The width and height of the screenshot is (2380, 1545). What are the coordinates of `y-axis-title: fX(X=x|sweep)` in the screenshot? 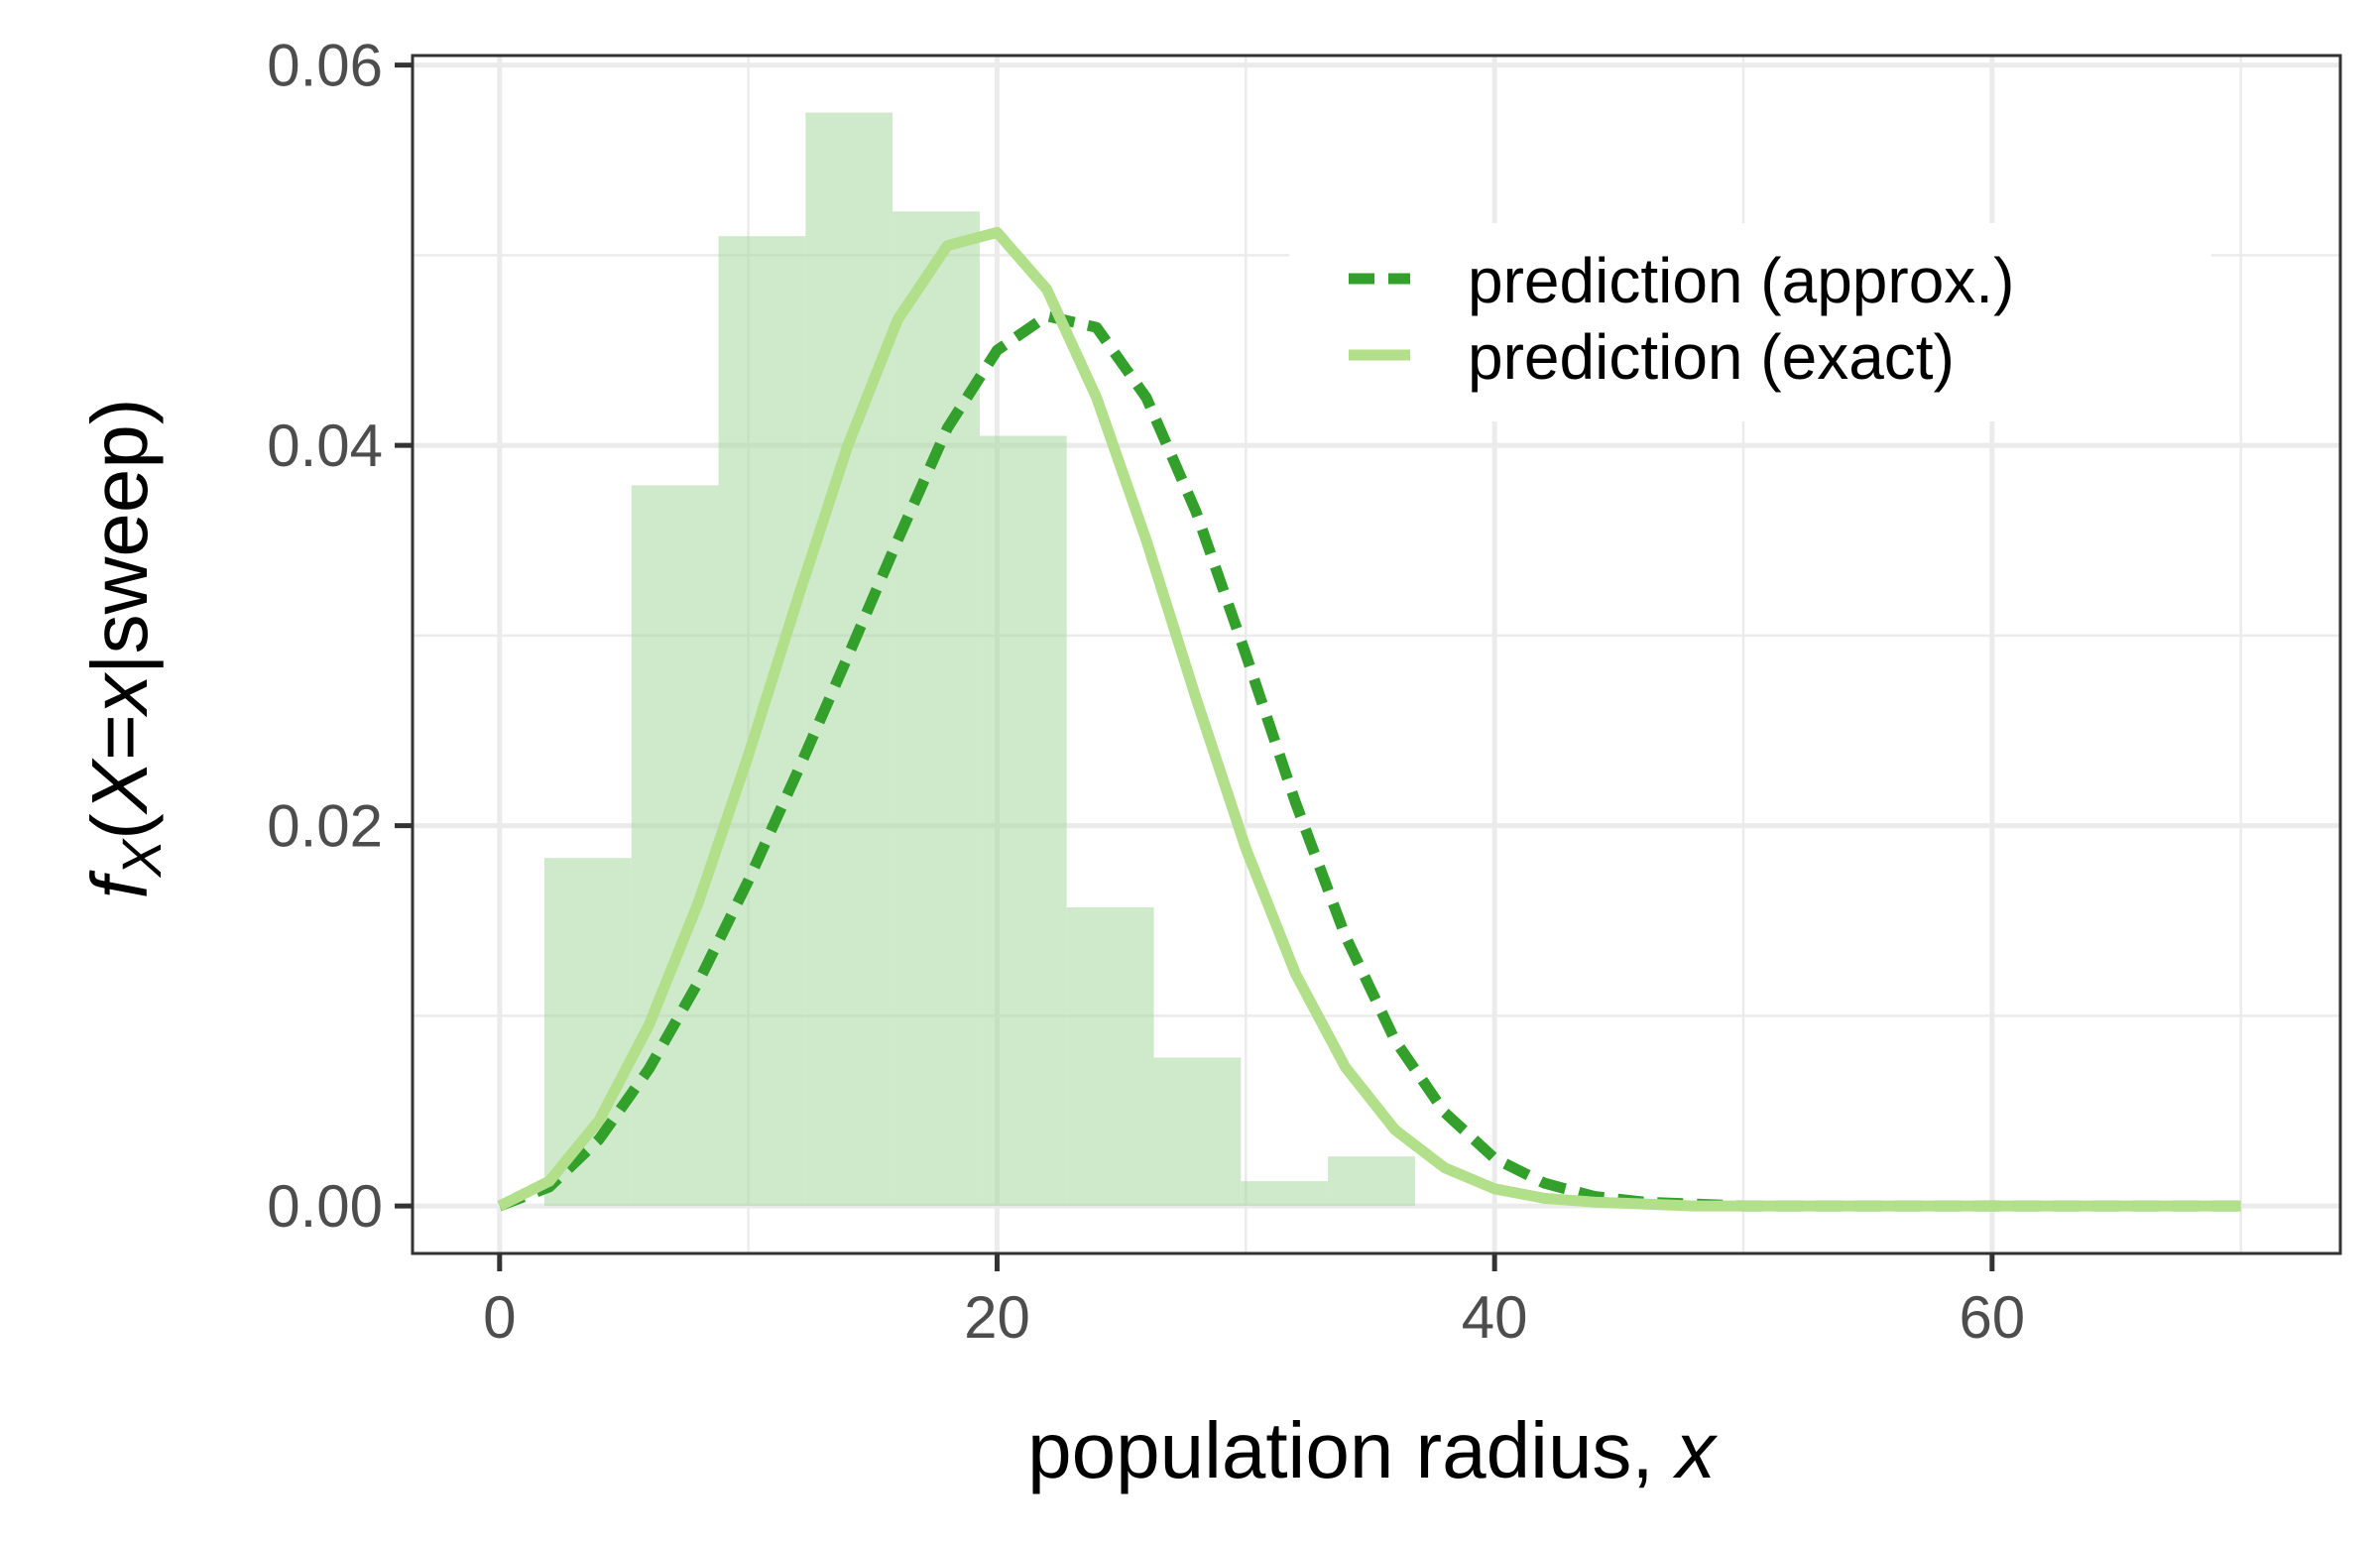 It's located at (124, 649).